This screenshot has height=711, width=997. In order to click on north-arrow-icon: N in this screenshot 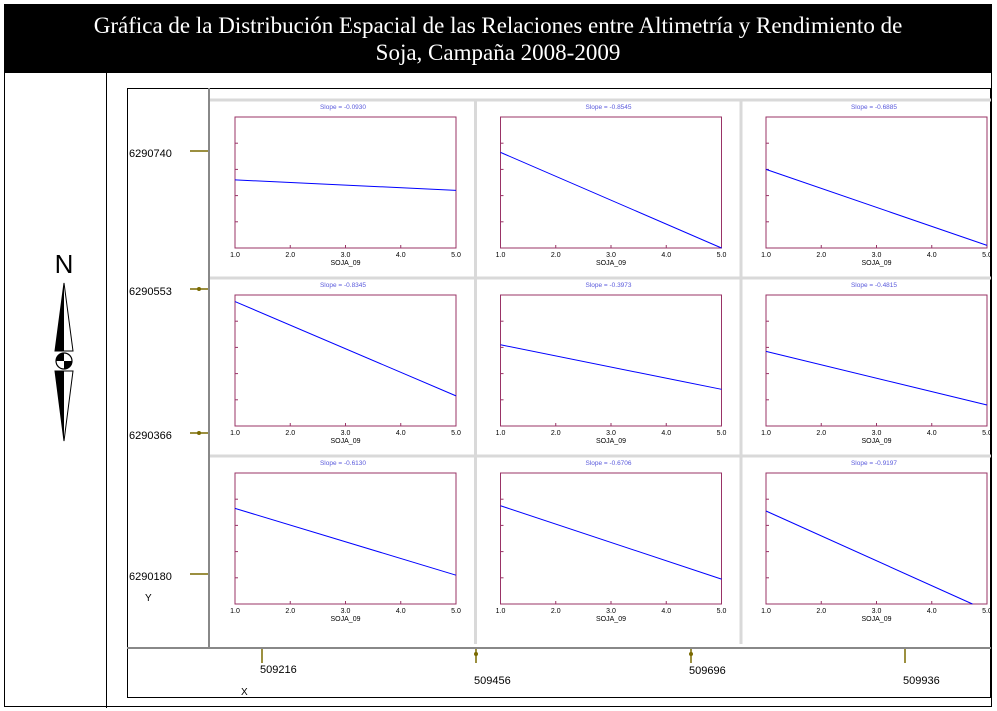, I will do `click(64, 345)`.